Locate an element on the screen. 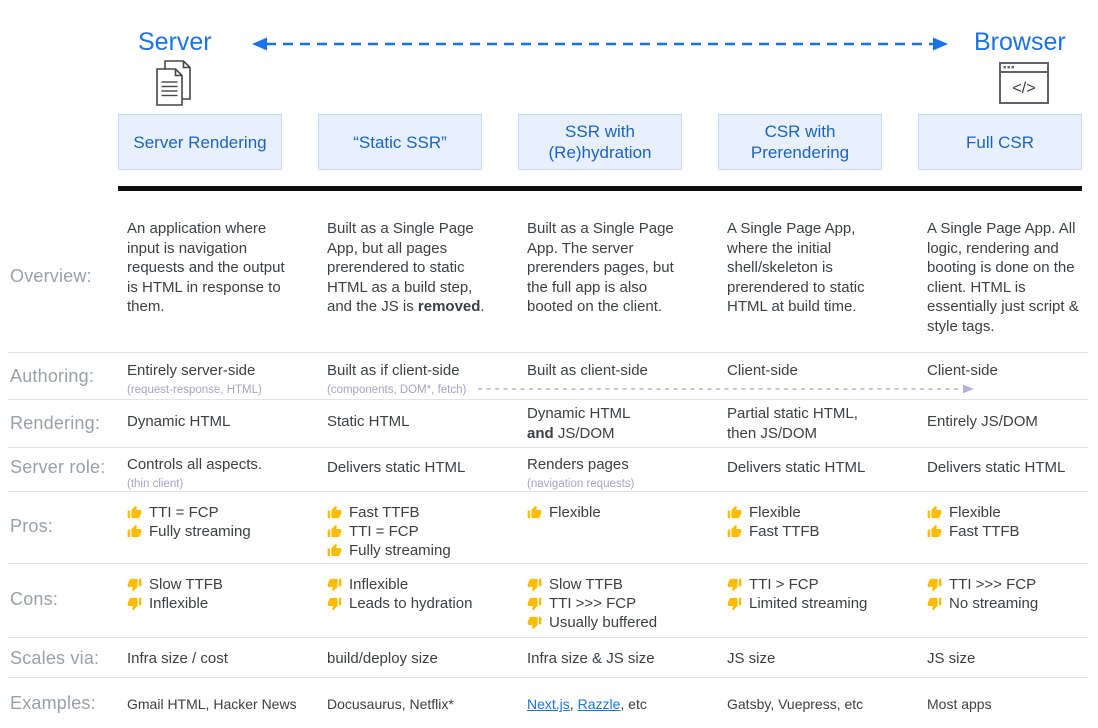 Image resolution: width=1098 pixels, height=728 pixels. con-item: Inflexible is located at coordinates (222, 604).